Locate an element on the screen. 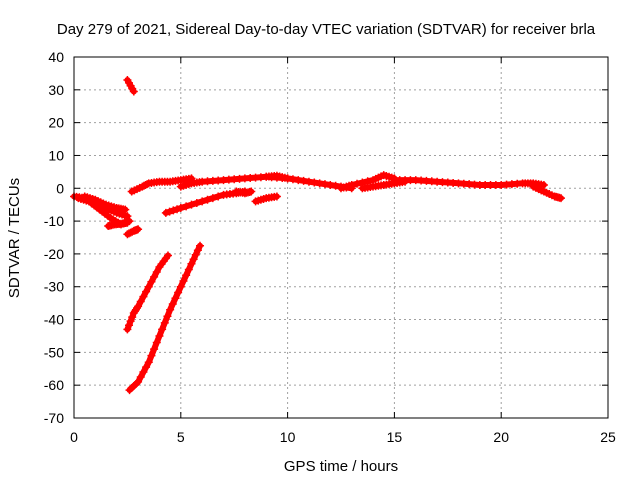 The image size is (640, 480). x-tick-label: 25 is located at coordinates (608, 437).